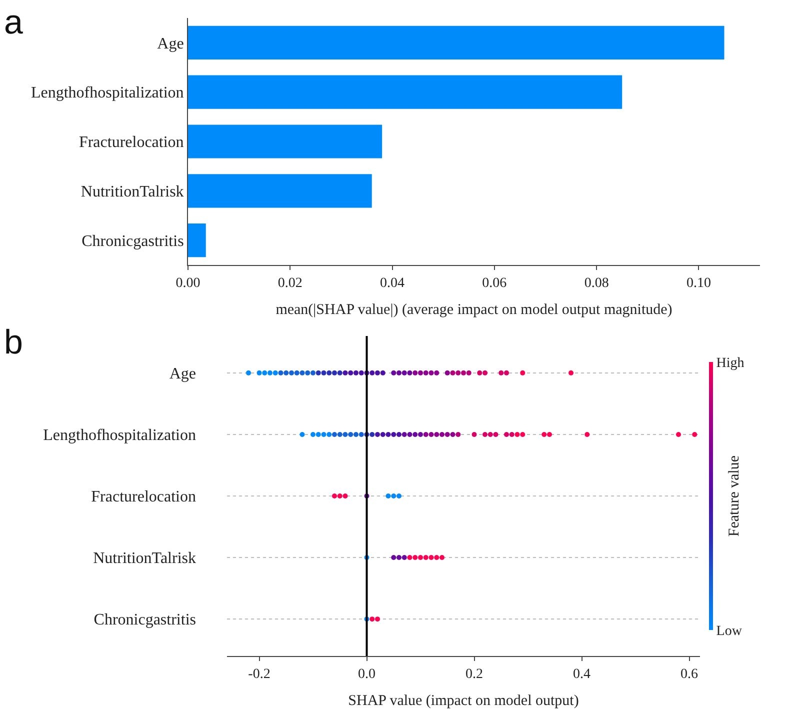 This screenshot has height=709, width=800. What do you see at coordinates (392, 283) in the screenshot?
I see `x-tick-label: 0.04` at bounding box center [392, 283].